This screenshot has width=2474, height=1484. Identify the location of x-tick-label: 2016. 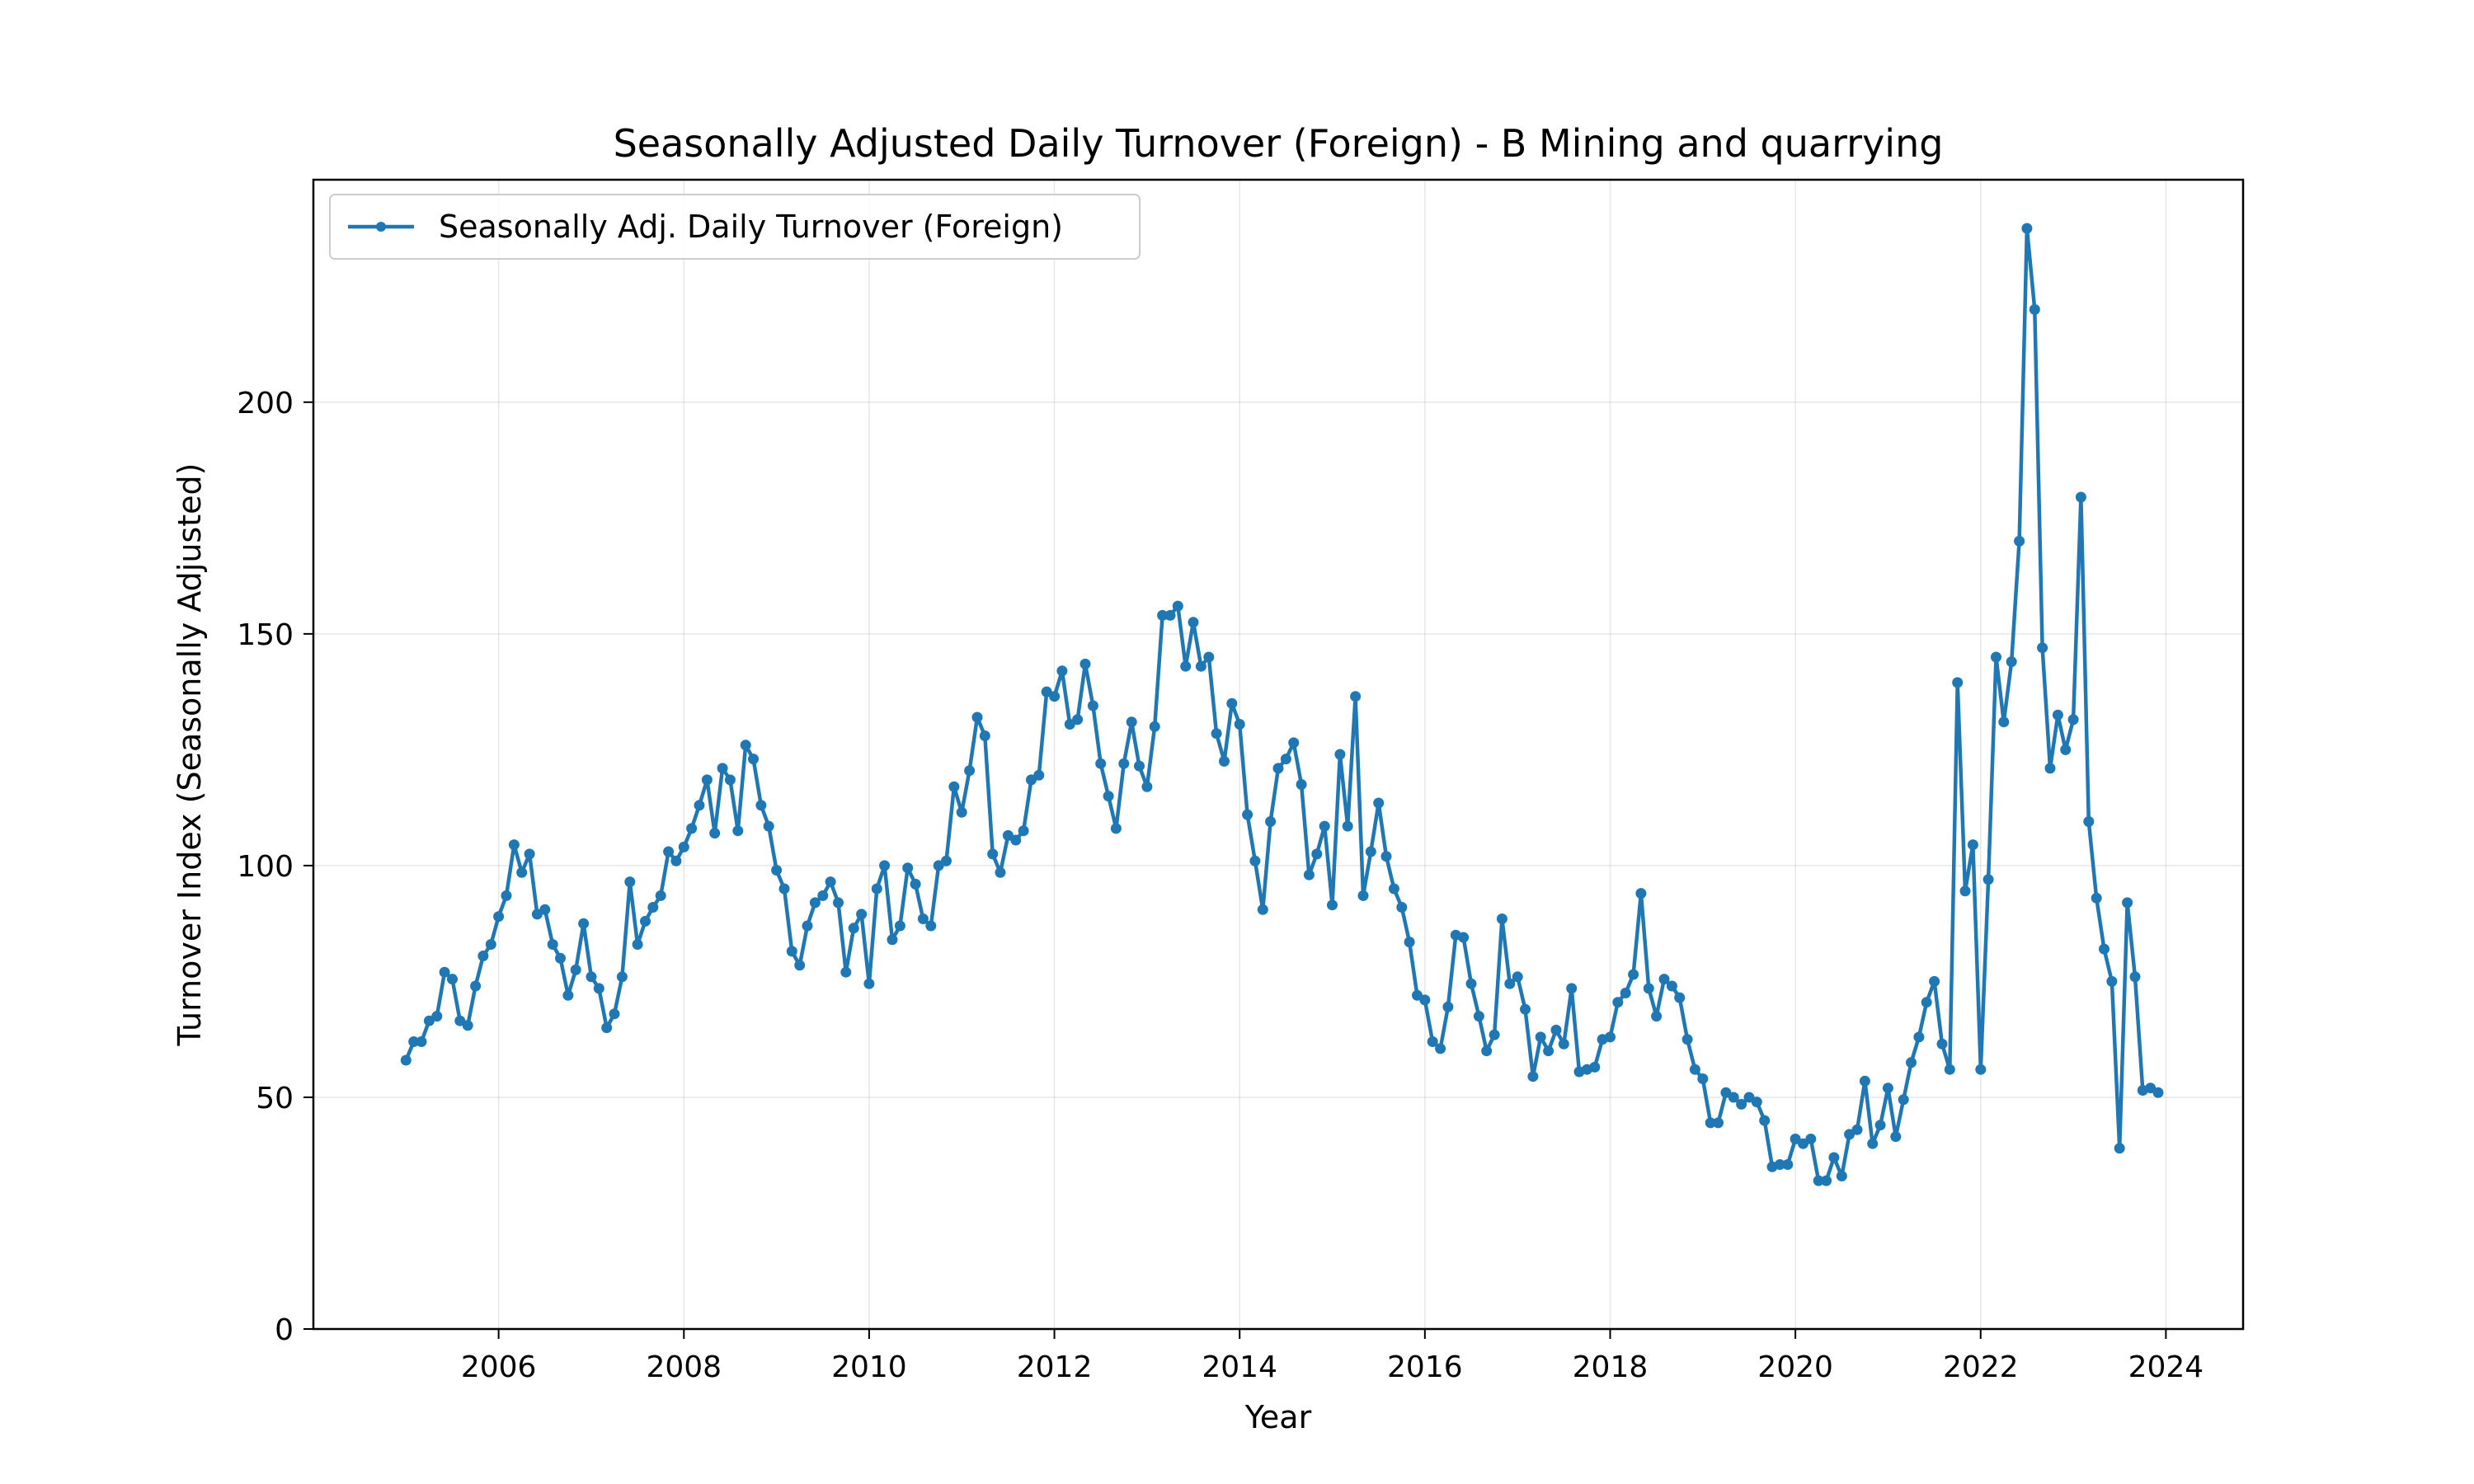
(1425, 1367).